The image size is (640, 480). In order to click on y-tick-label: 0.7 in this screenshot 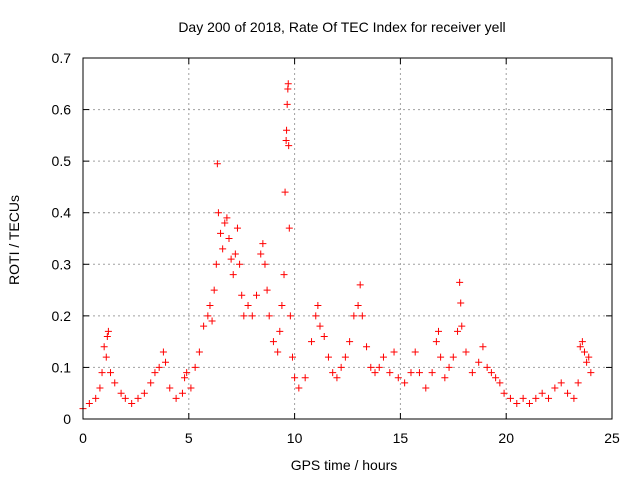, I will do `click(62, 58)`.